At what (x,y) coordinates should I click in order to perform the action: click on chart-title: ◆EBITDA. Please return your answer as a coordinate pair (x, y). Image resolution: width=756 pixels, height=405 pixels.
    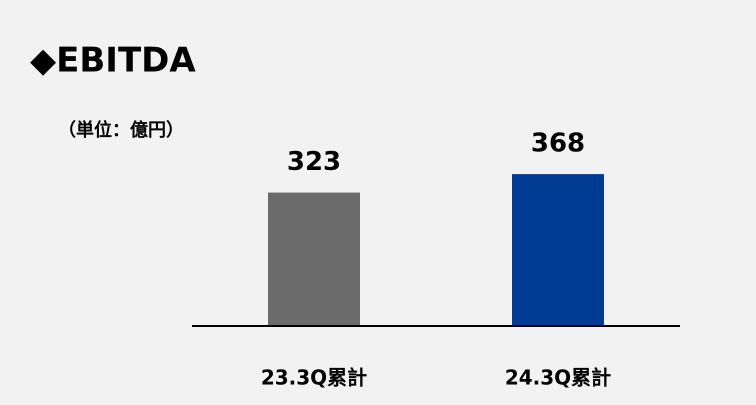
    Looking at the image, I should click on (113, 61).